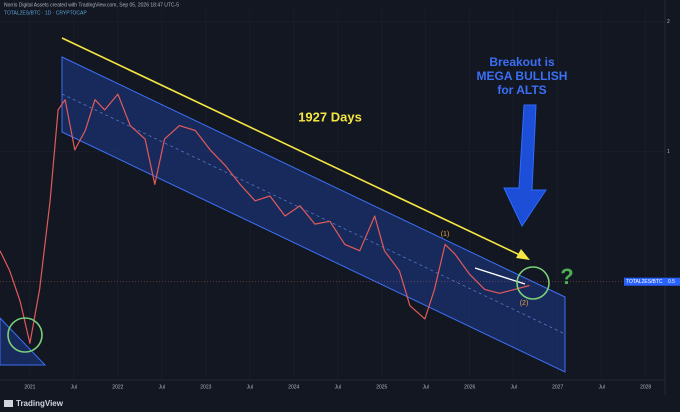  I want to click on channel-left, so click(23, 341).